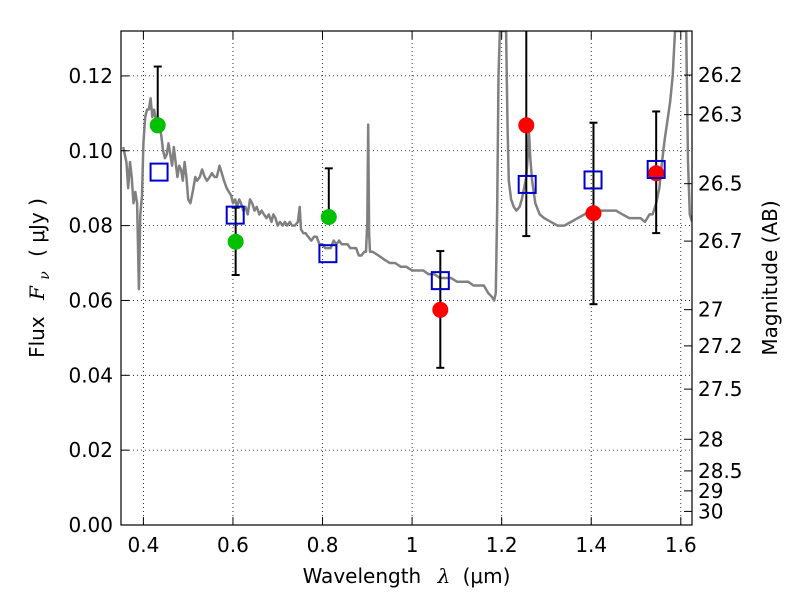 This screenshot has height=600, width=800. What do you see at coordinates (720, 241) in the screenshot?
I see `mag-tick-label: 26.7` at bounding box center [720, 241].